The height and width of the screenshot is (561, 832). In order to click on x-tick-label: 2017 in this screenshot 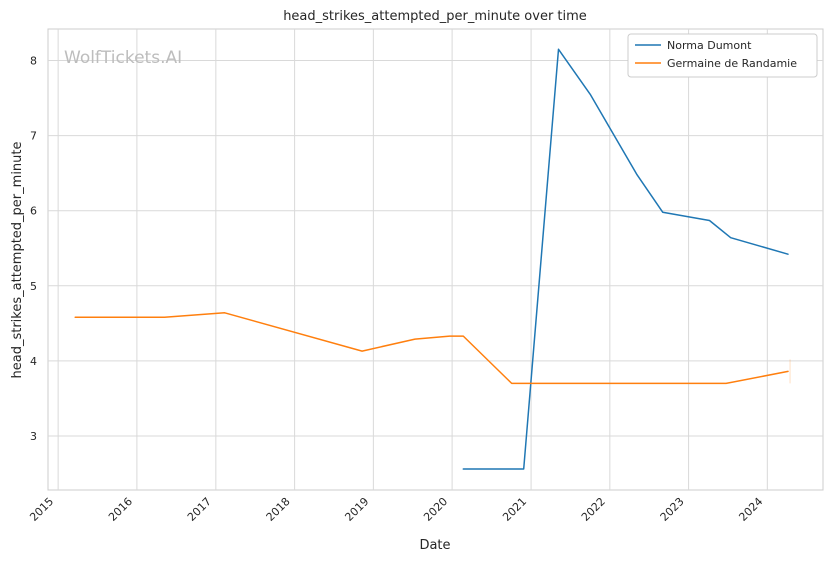, I will do `click(199, 509)`.